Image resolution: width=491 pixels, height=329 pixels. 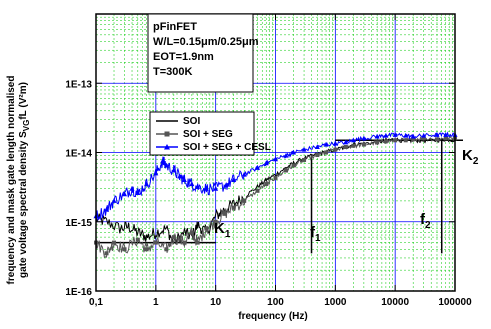 I want to click on legend: SOI SOI + SEG SOI + SEG + CESL, so click(x=210, y=133).